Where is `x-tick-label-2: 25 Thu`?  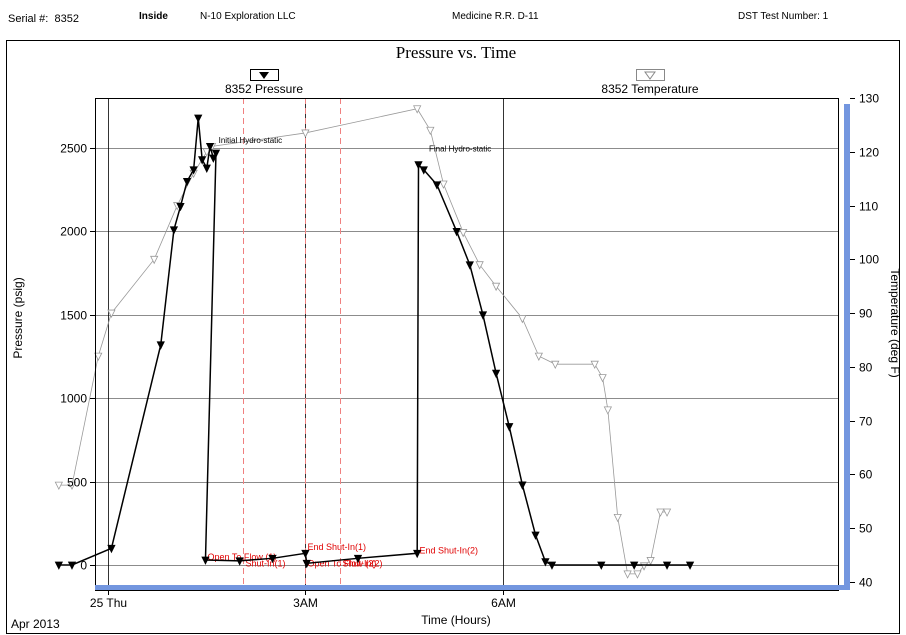 x-tick-label-2: 25 Thu is located at coordinates (108, 603).